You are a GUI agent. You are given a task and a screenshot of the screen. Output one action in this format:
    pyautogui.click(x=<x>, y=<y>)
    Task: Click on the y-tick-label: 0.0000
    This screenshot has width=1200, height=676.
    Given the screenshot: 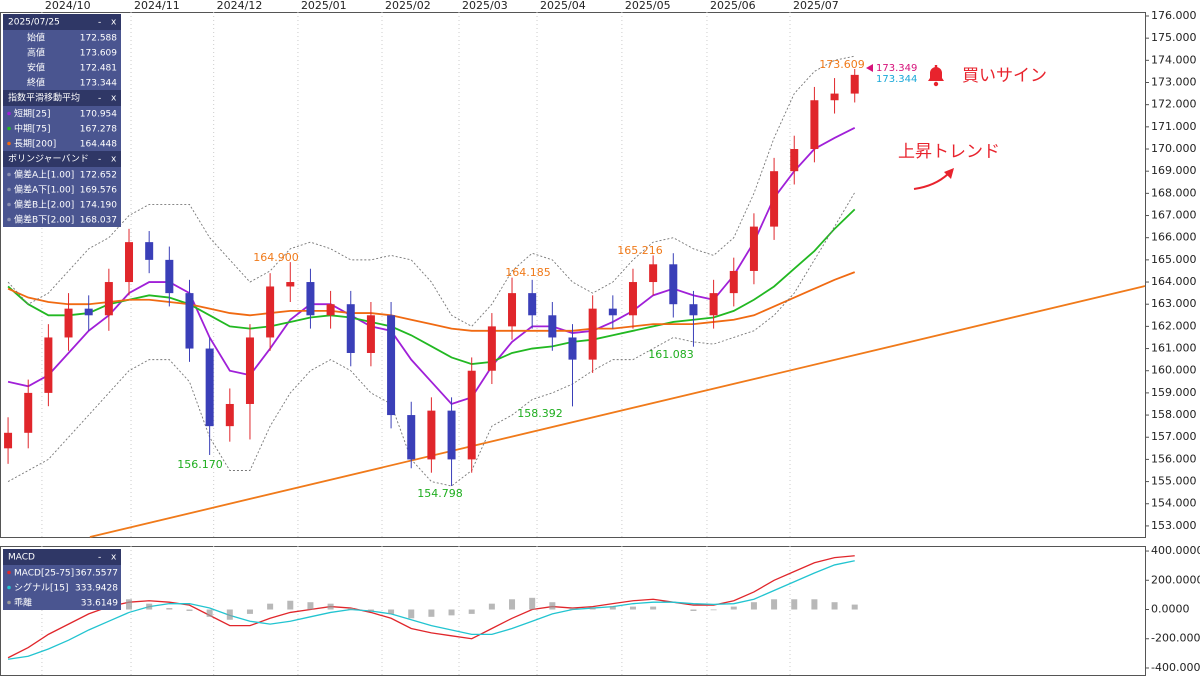 What is the action you would take?
    pyautogui.click(x=1170, y=609)
    